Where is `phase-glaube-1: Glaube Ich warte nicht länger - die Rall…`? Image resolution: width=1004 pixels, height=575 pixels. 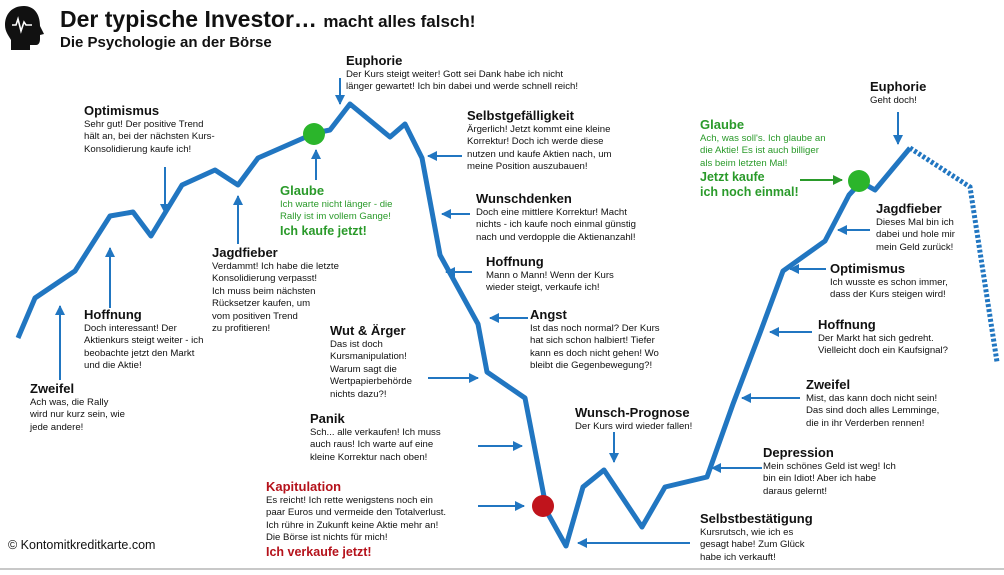
phase-glaube-1: Glaube Ich warte nicht länger - die Rall… is located at coordinates (336, 210).